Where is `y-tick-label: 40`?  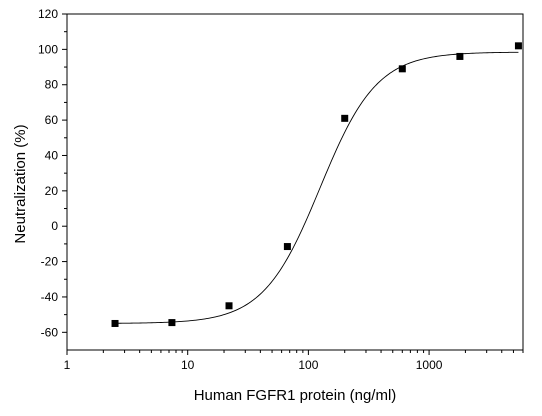 y-tick-label: 40 is located at coordinates (52, 155).